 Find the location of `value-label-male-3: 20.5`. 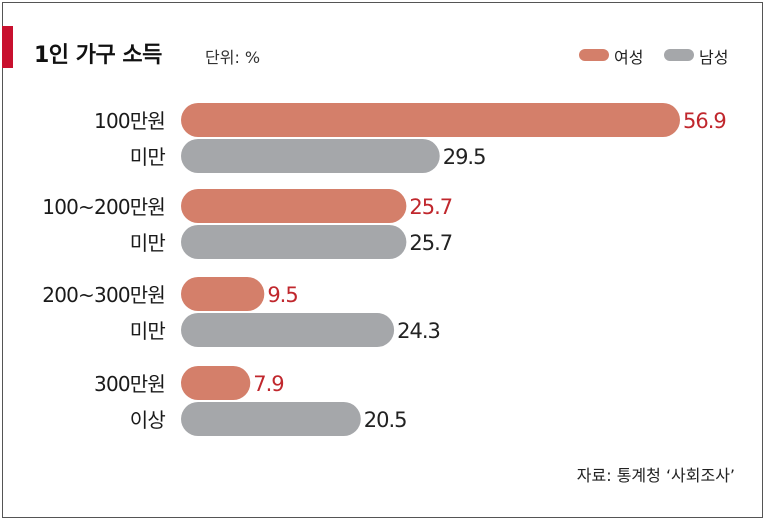

value-label-male-3: 20.5 is located at coordinates (385, 420).